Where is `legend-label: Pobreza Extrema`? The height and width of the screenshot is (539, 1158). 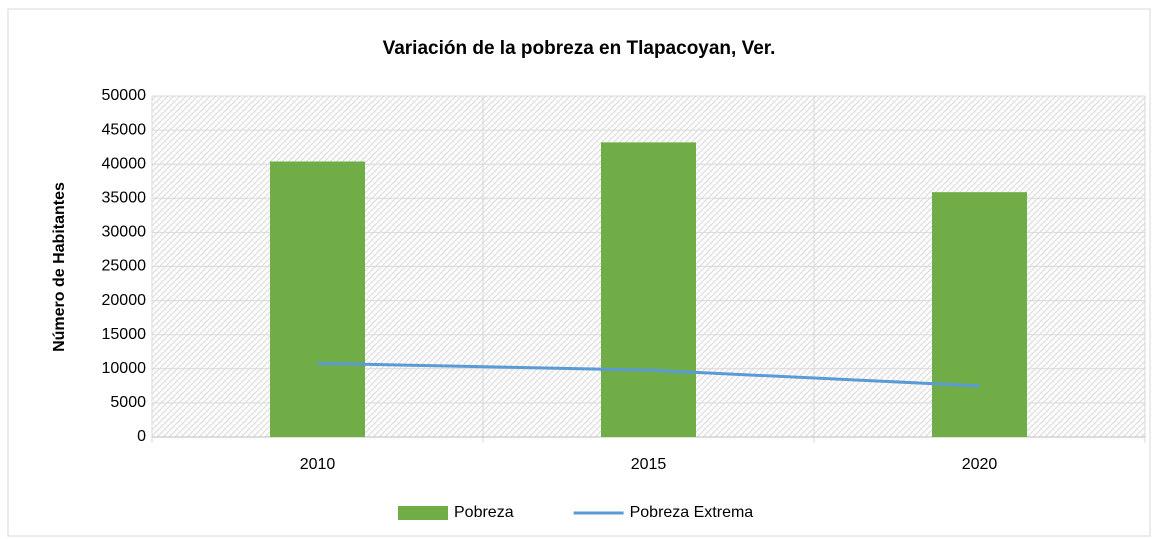 legend-label: Pobreza Extrema is located at coordinates (692, 512).